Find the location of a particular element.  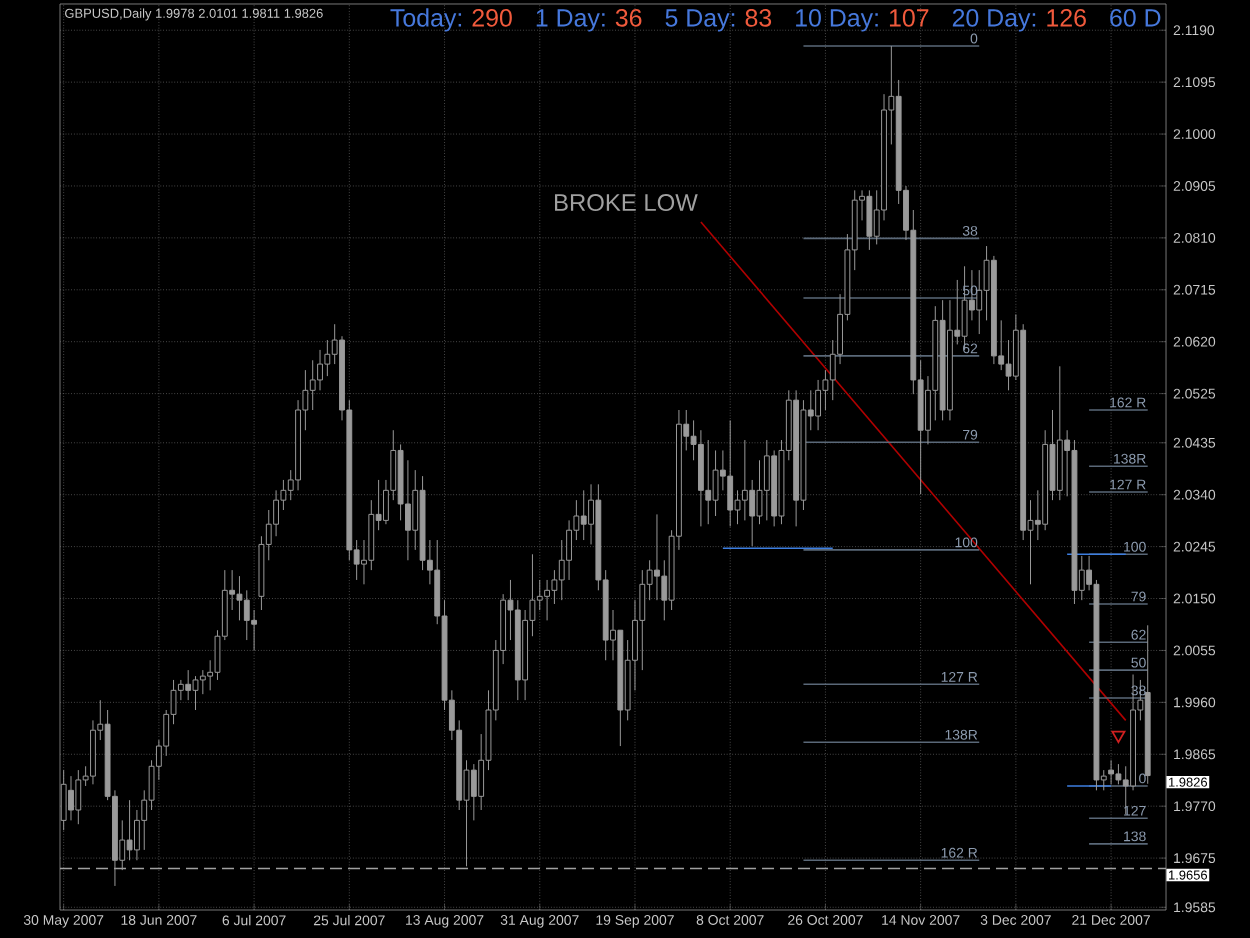

annotation: 83 is located at coordinates (758, 18).